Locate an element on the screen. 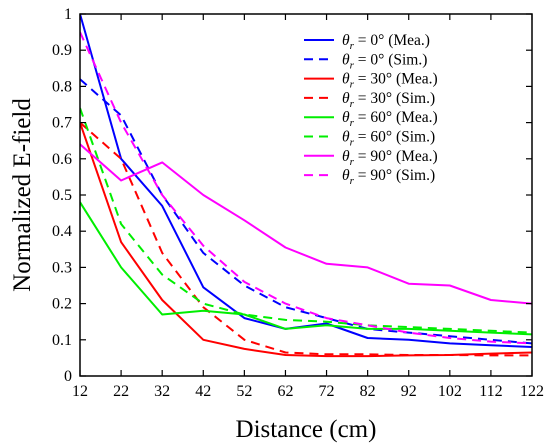  x-tick-label: 22 is located at coordinates (121, 391).